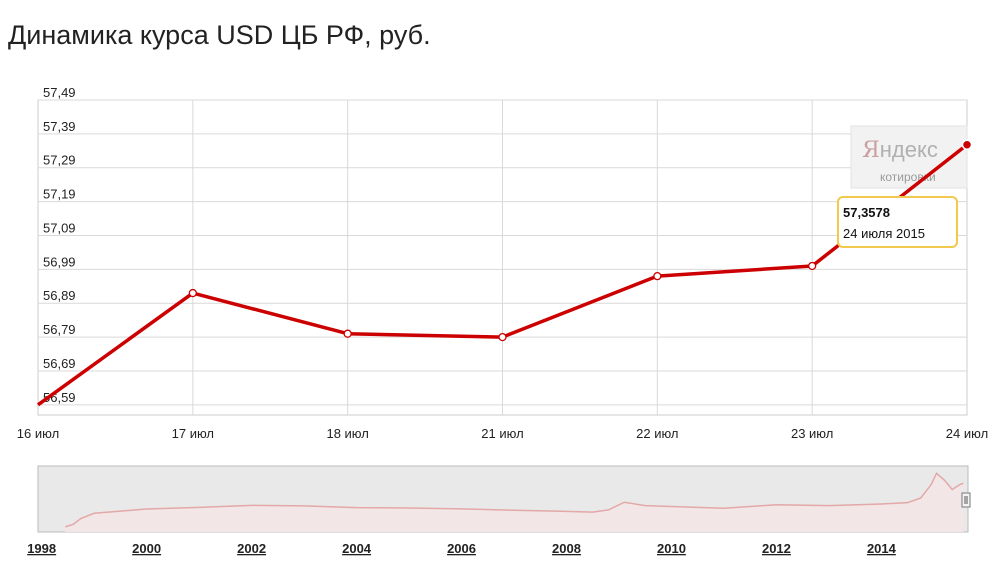  What do you see at coordinates (882, 548) in the screenshot?
I see `navigator-year-label: 2014` at bounding box center [882, 548].